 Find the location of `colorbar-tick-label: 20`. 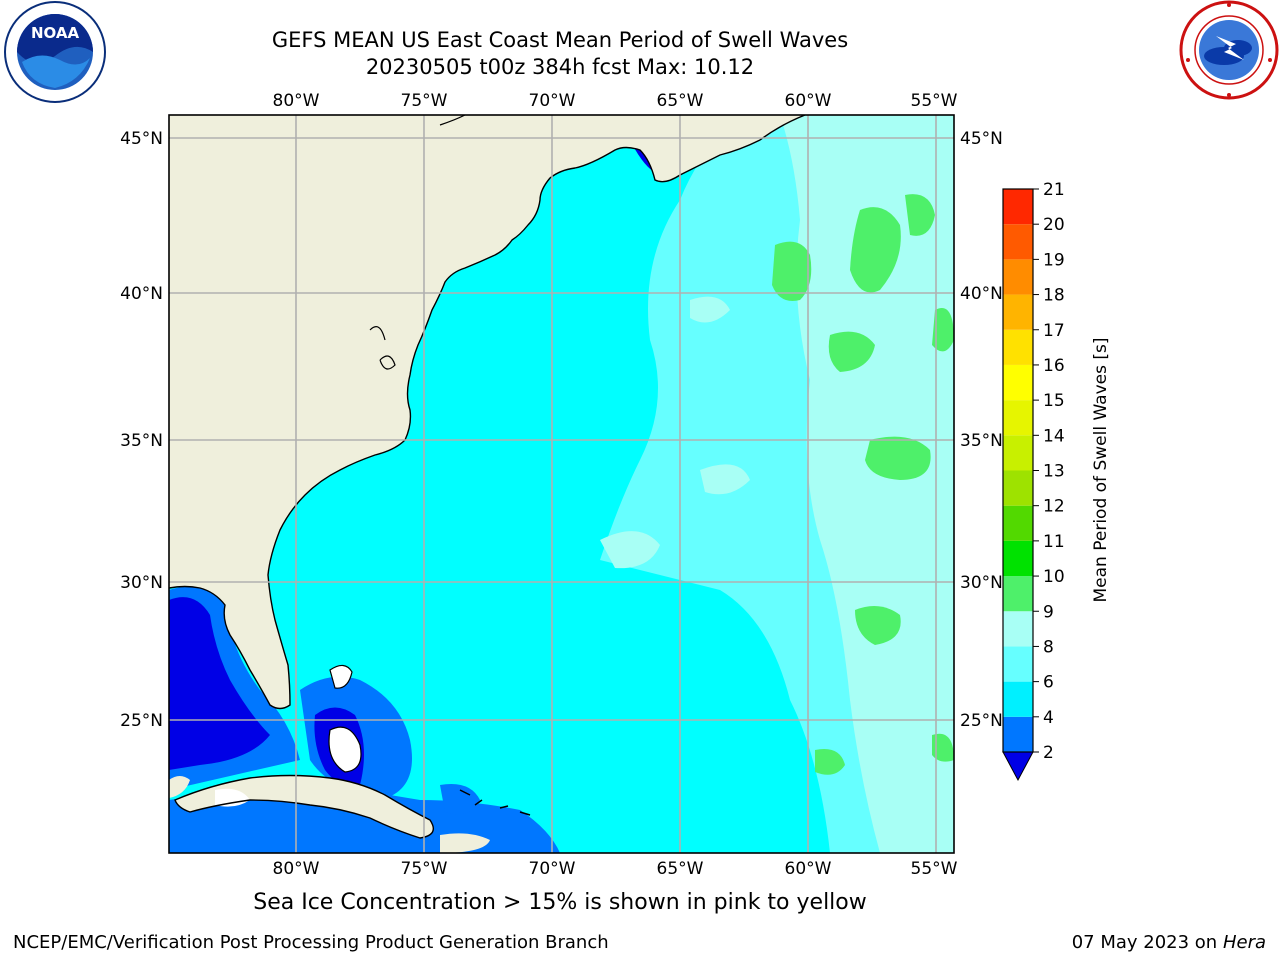

colorbar-tick-label: 20 is located at coordinates (1054, 225).